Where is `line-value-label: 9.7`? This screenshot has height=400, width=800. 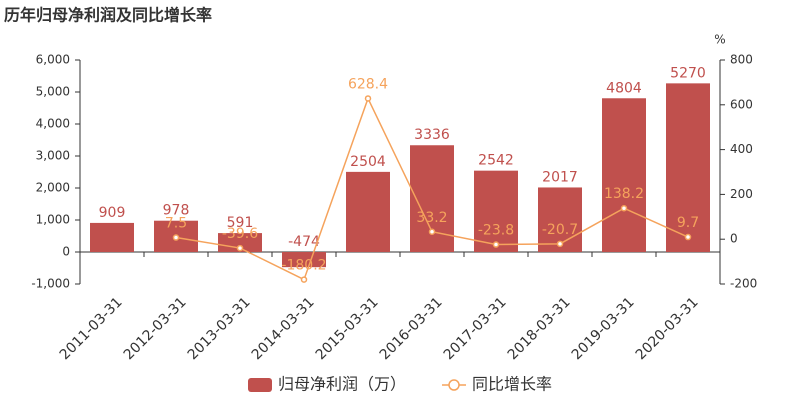
line-value-label: 9.7 is located at coordinates (688, 223).